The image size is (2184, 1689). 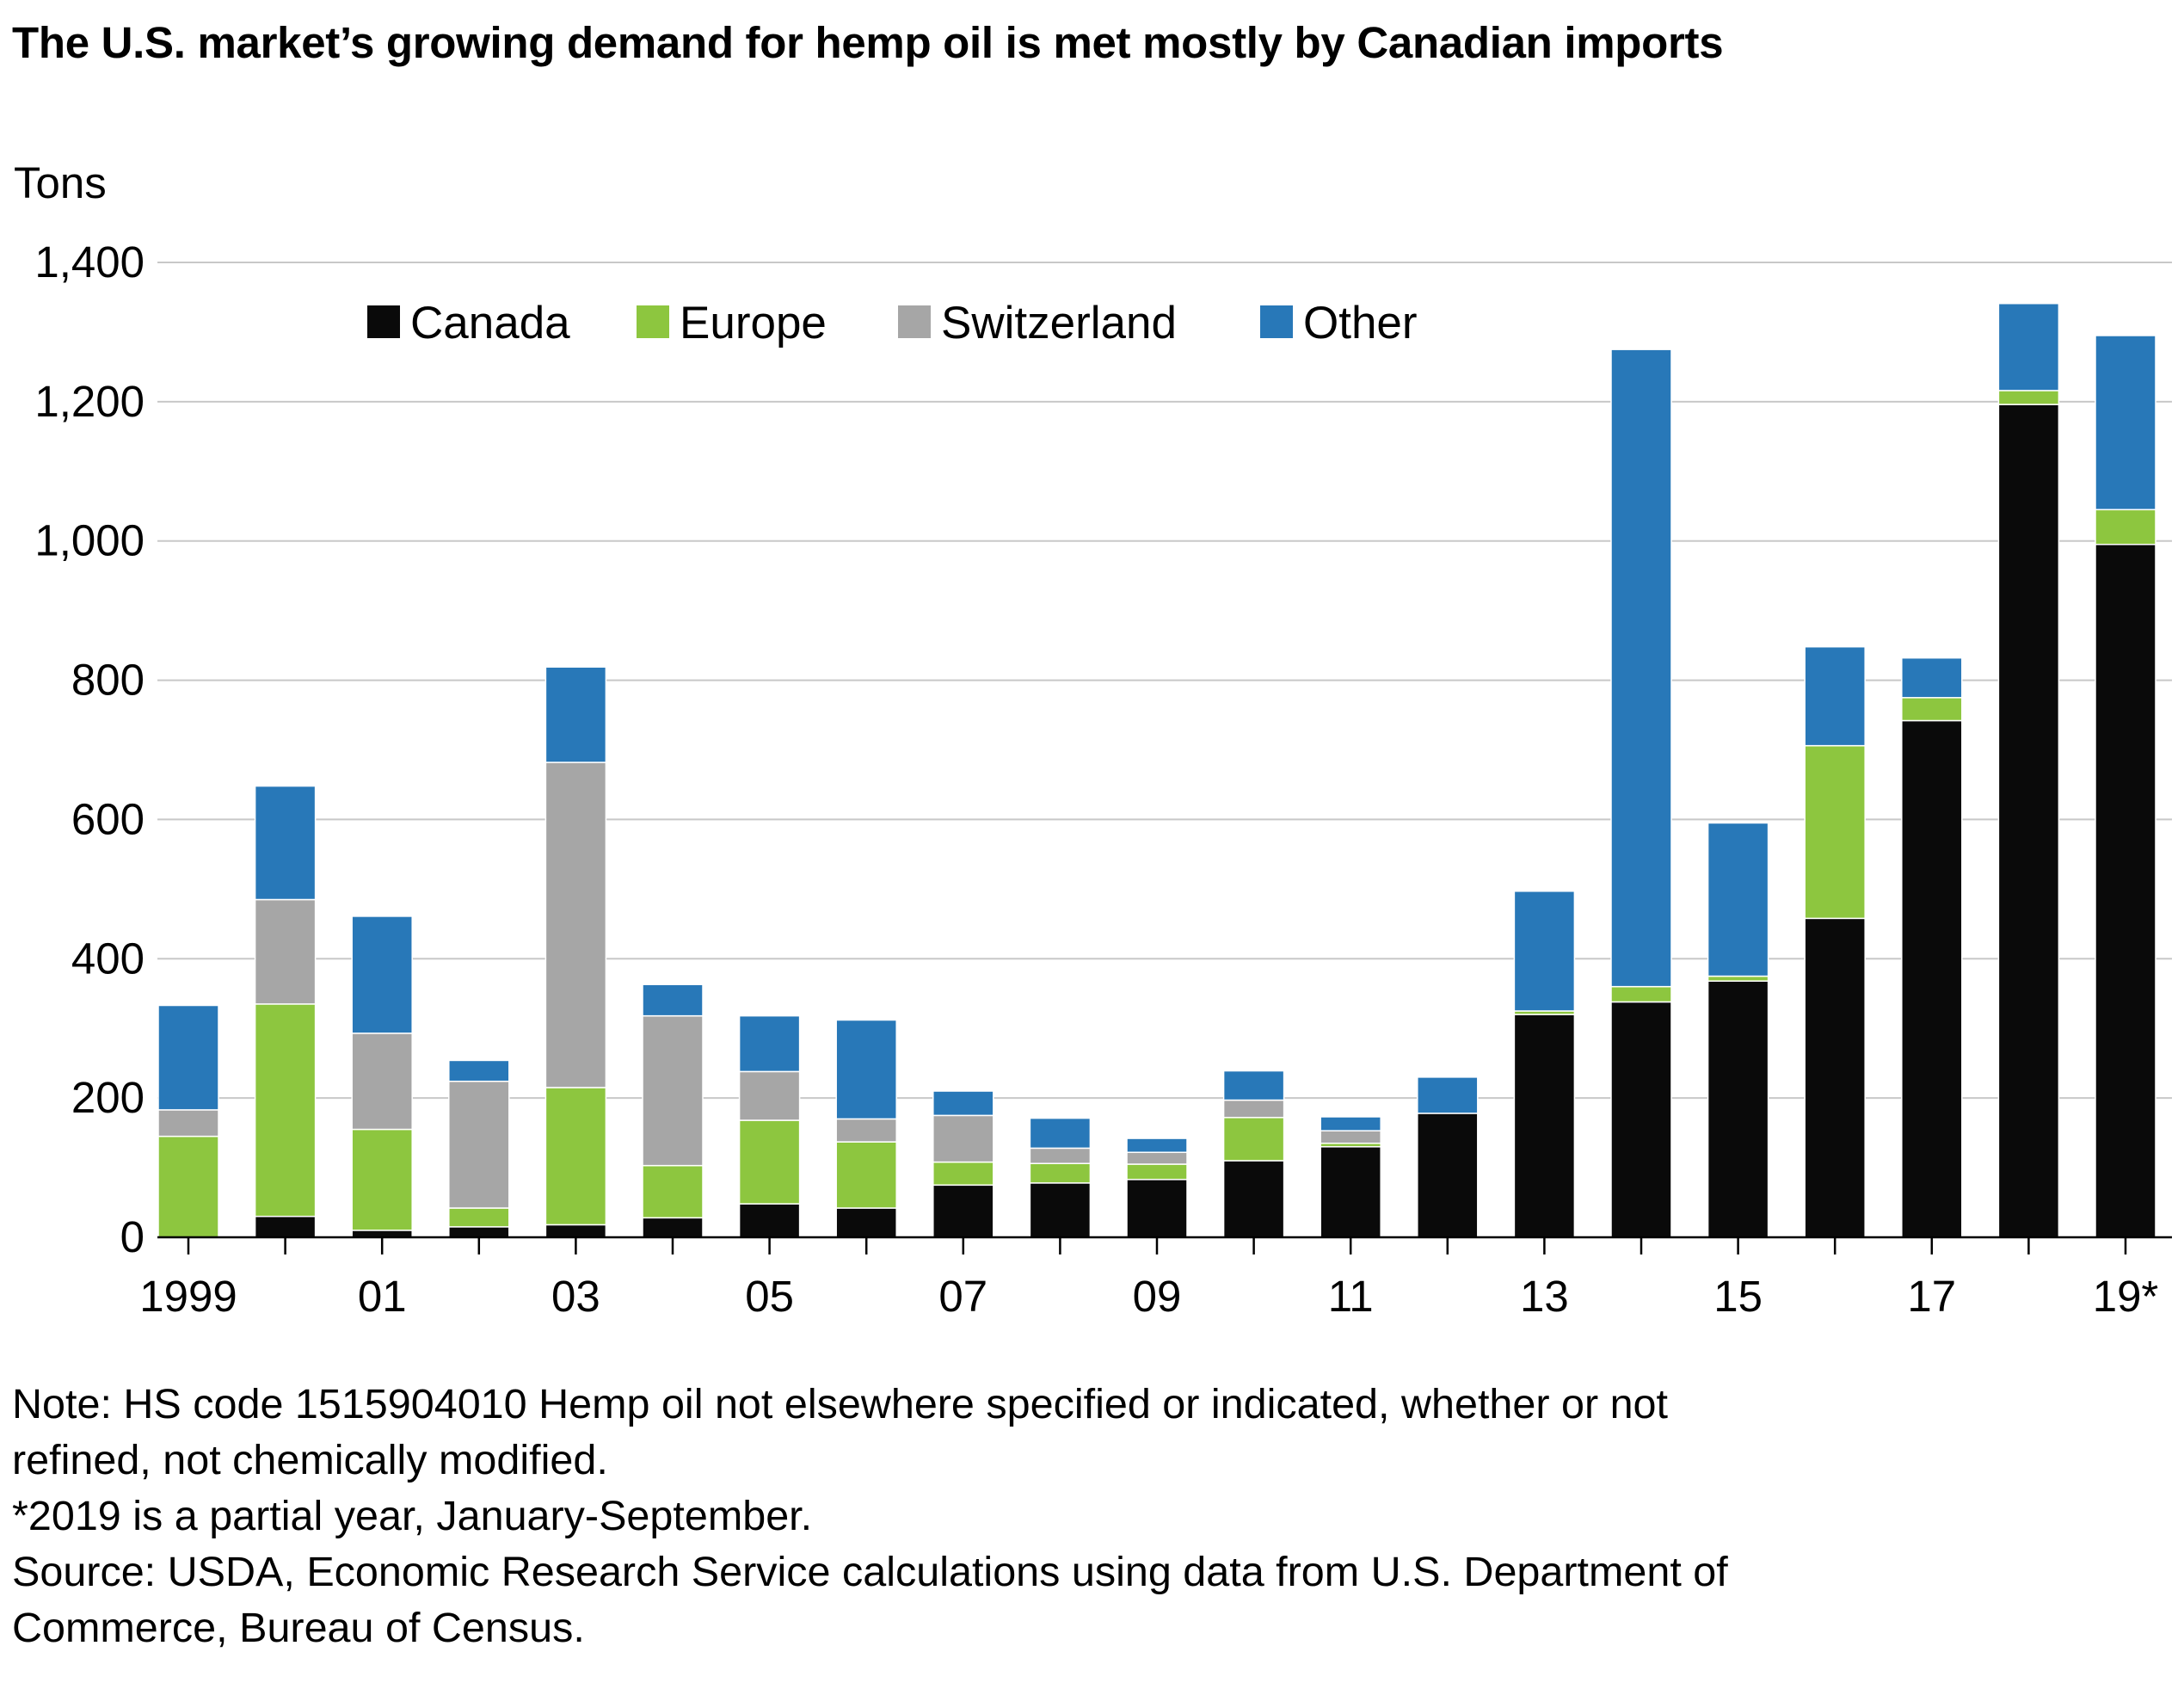 I want to click on bar-europe-2008, so click(x=1061, y=1173).